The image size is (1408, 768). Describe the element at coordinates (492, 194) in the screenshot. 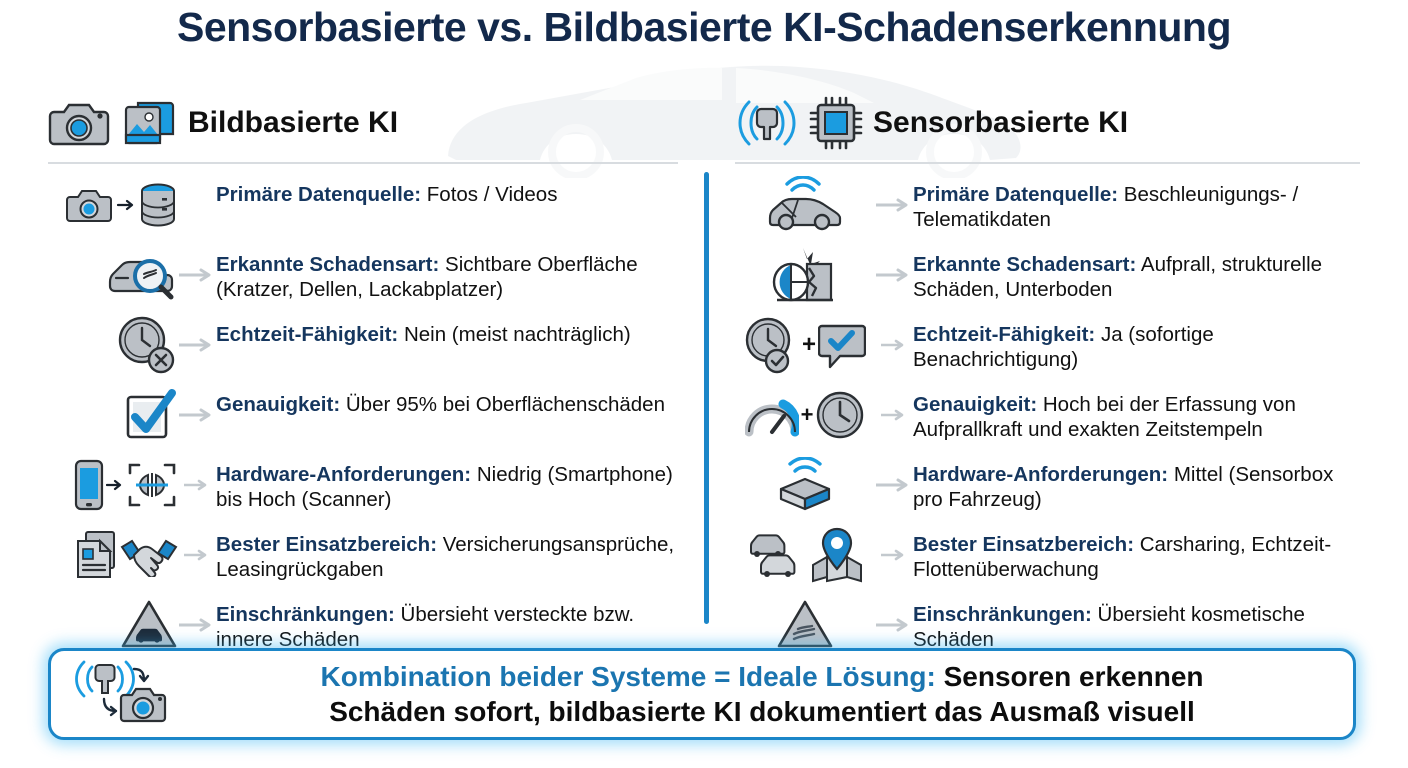

I see `row-value: Fotos / Videos` at that location.